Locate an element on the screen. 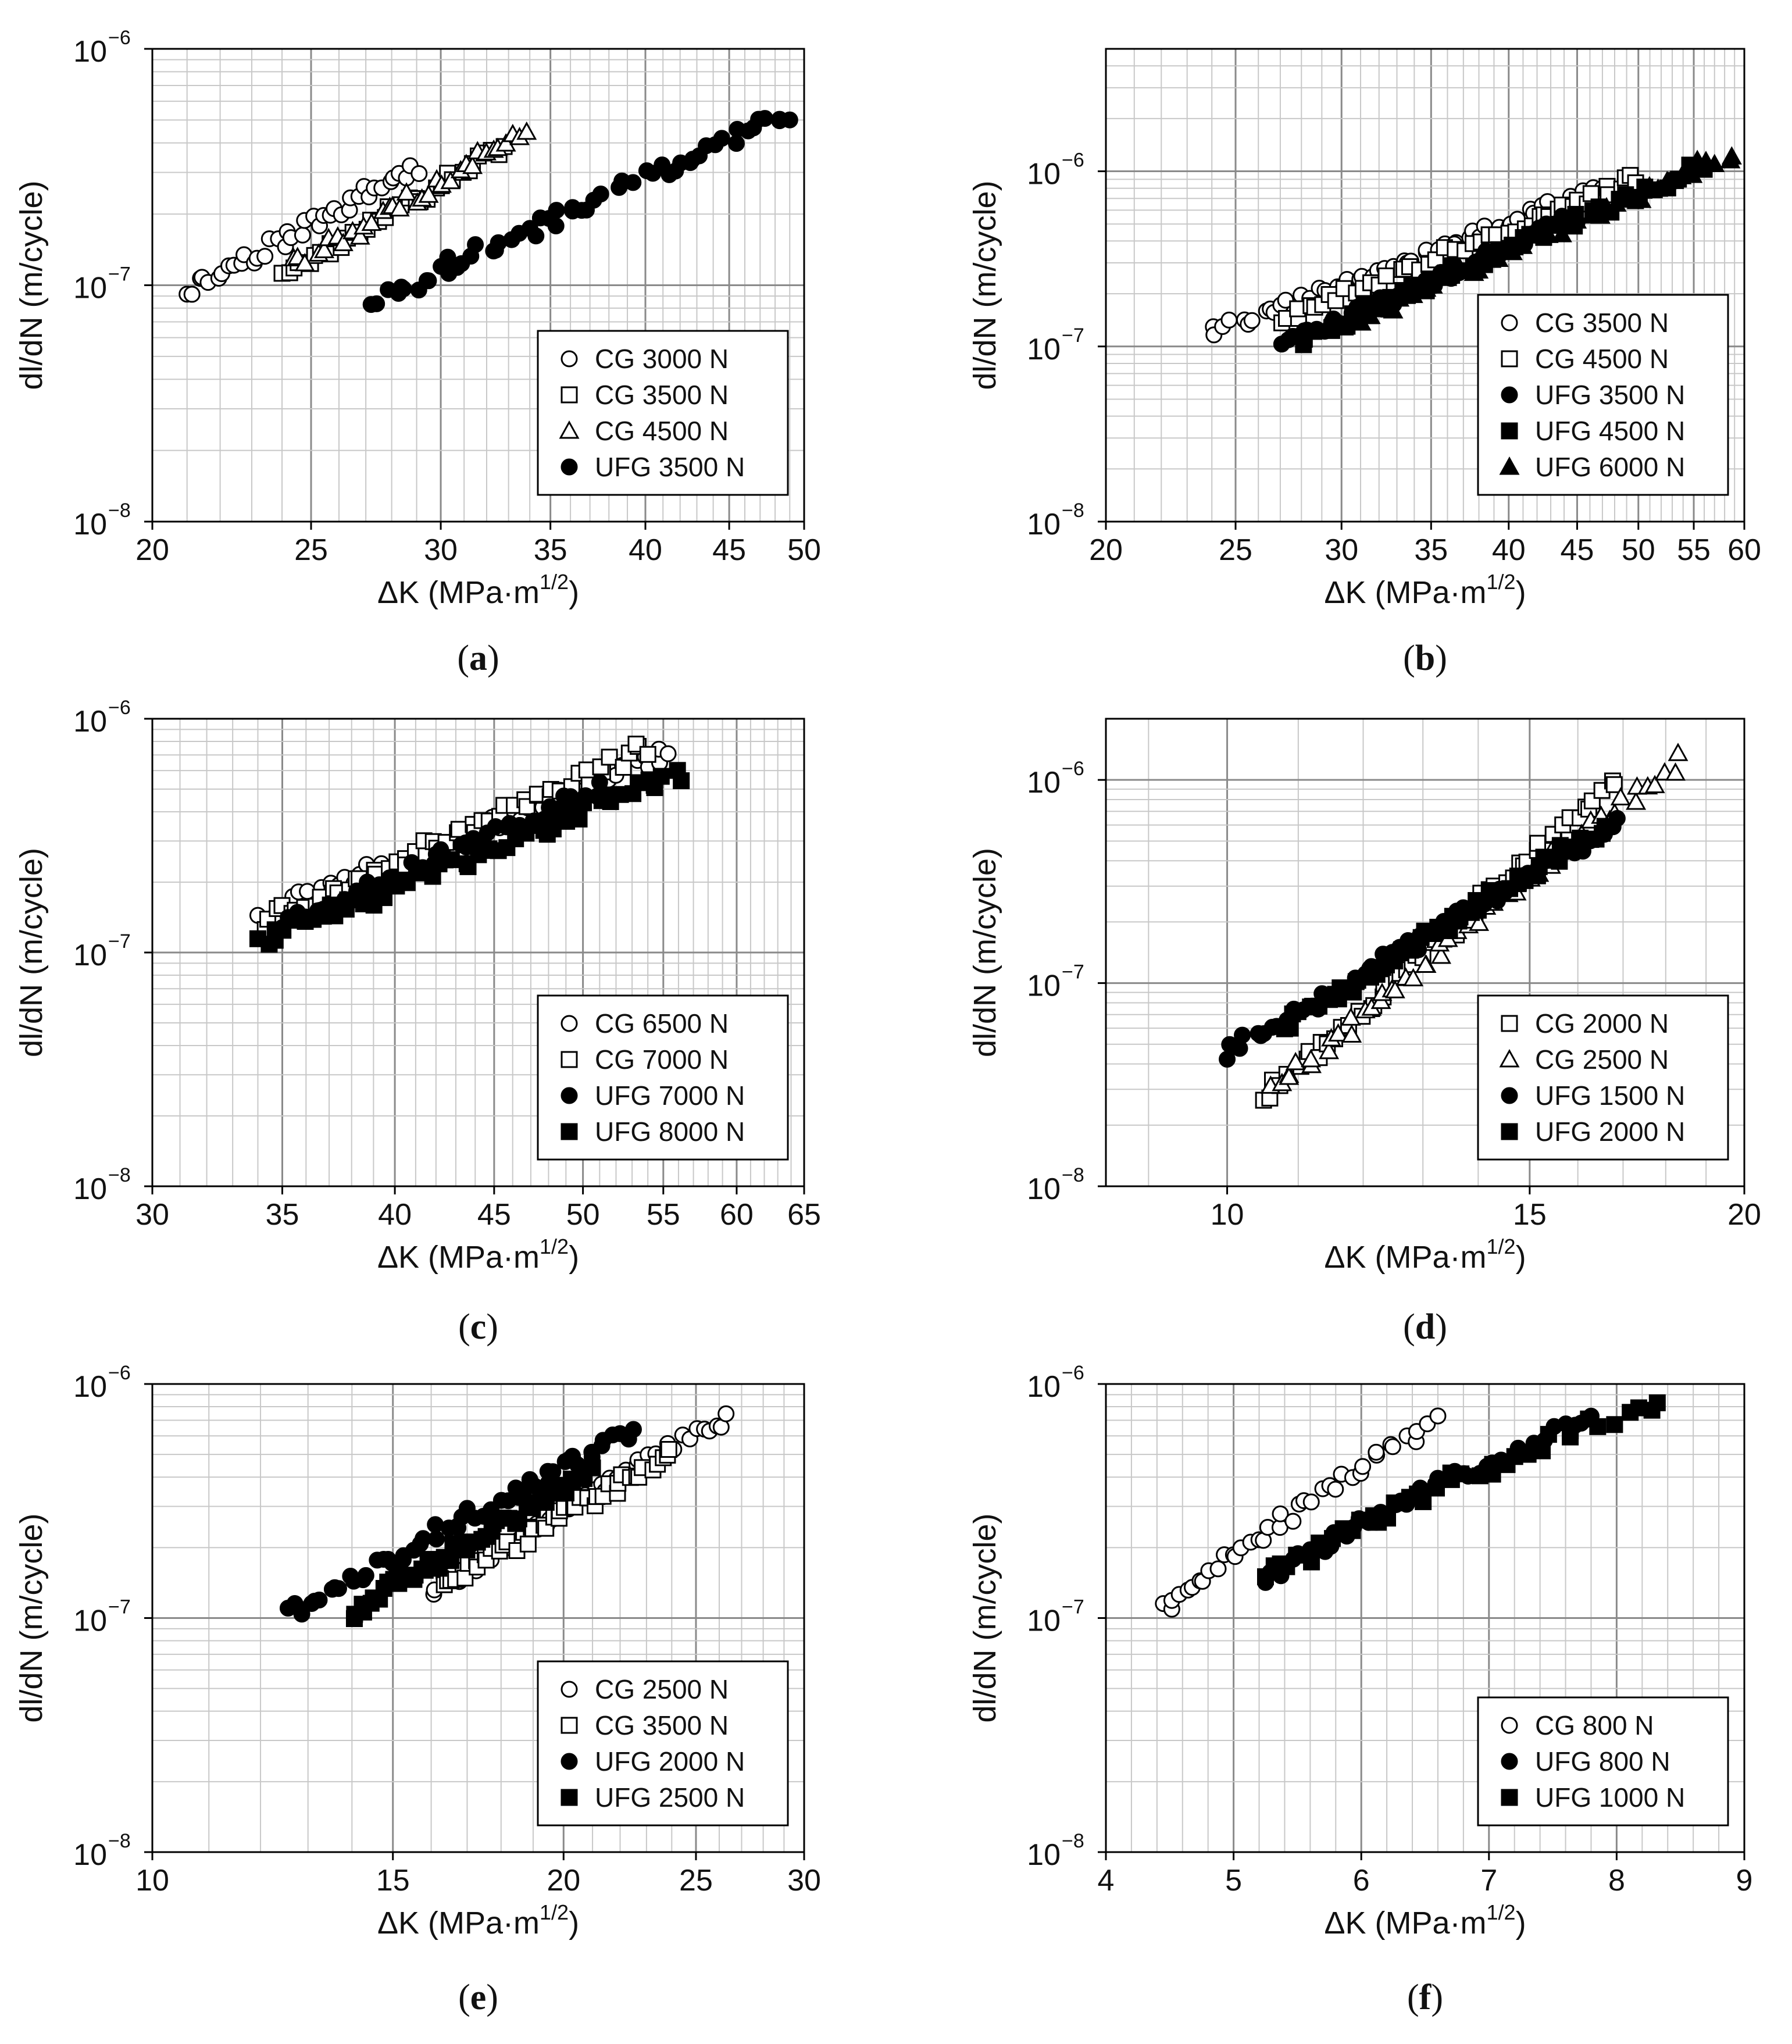  x-tick-label: 25 is located at coordinates (1235, 550).